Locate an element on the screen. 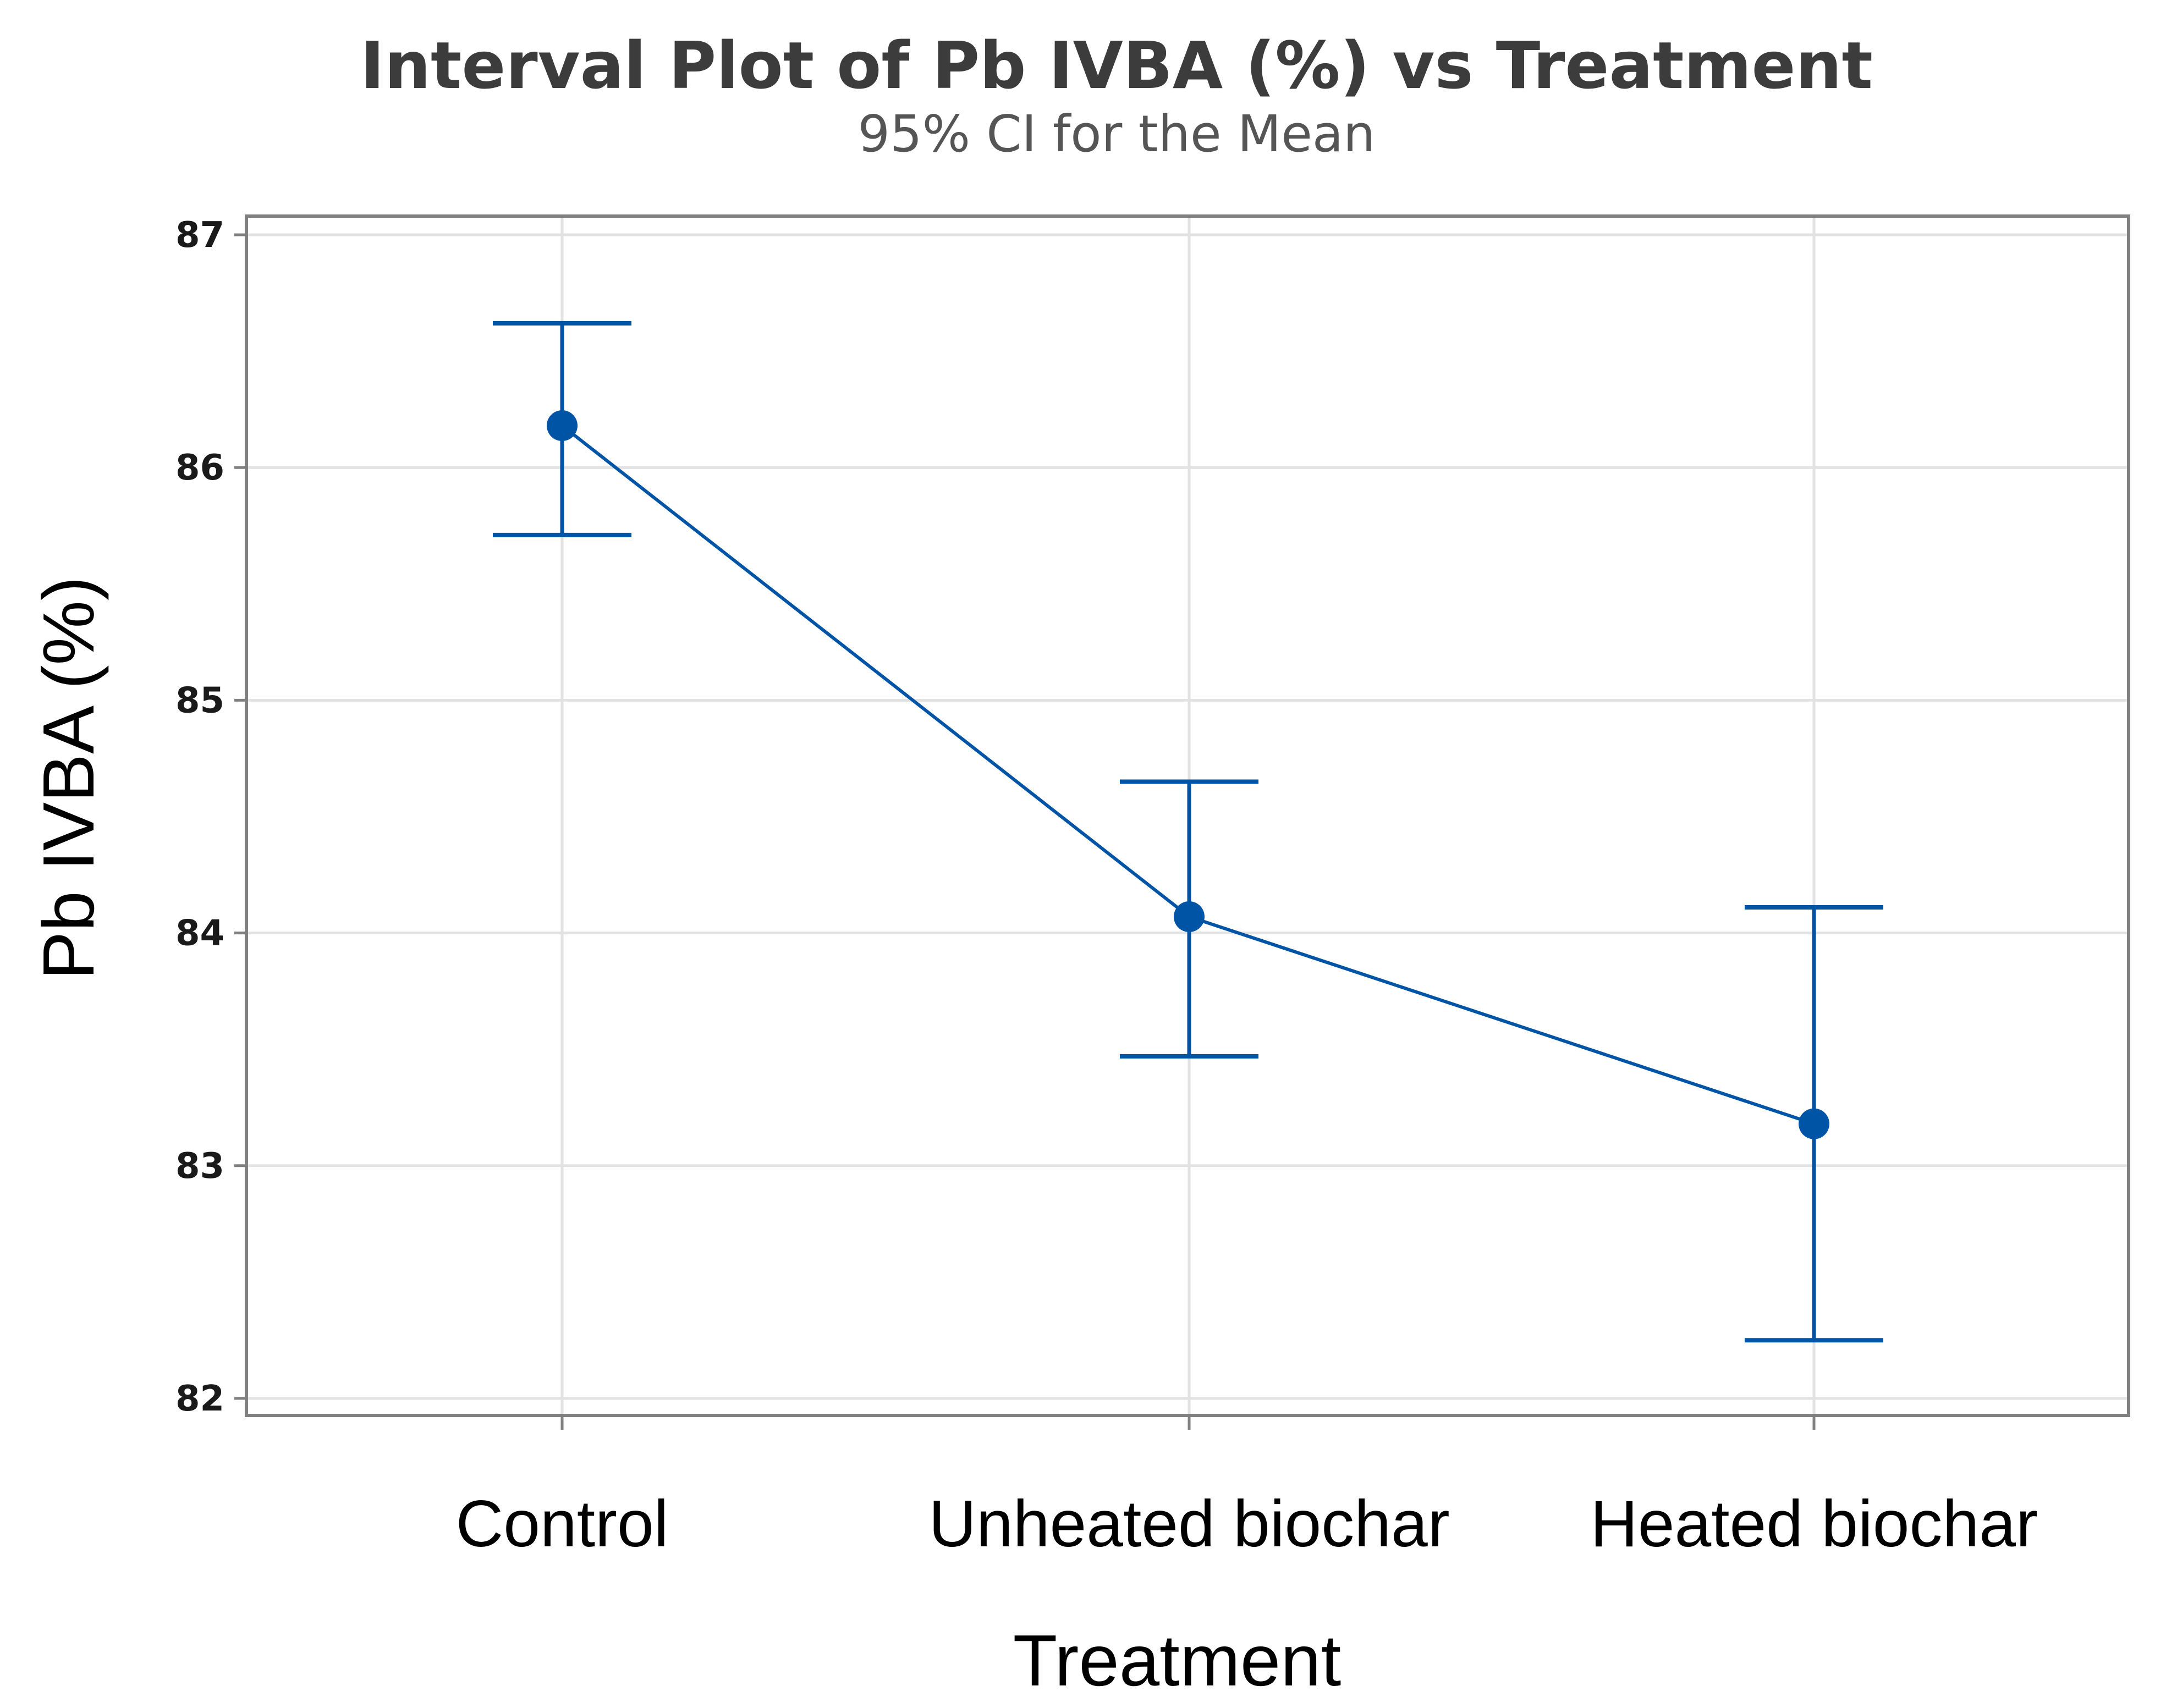 The image size is (2166, 1708). y-tick-label: 86 is located at coordinates (199, 468).